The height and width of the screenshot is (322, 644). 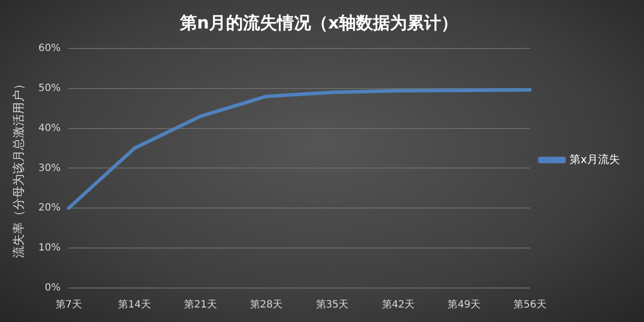 What do you see at coordinates (398, 304) in the screenshot?
I see `x-tick-label: 第42天` at bounding box center [398, 304].